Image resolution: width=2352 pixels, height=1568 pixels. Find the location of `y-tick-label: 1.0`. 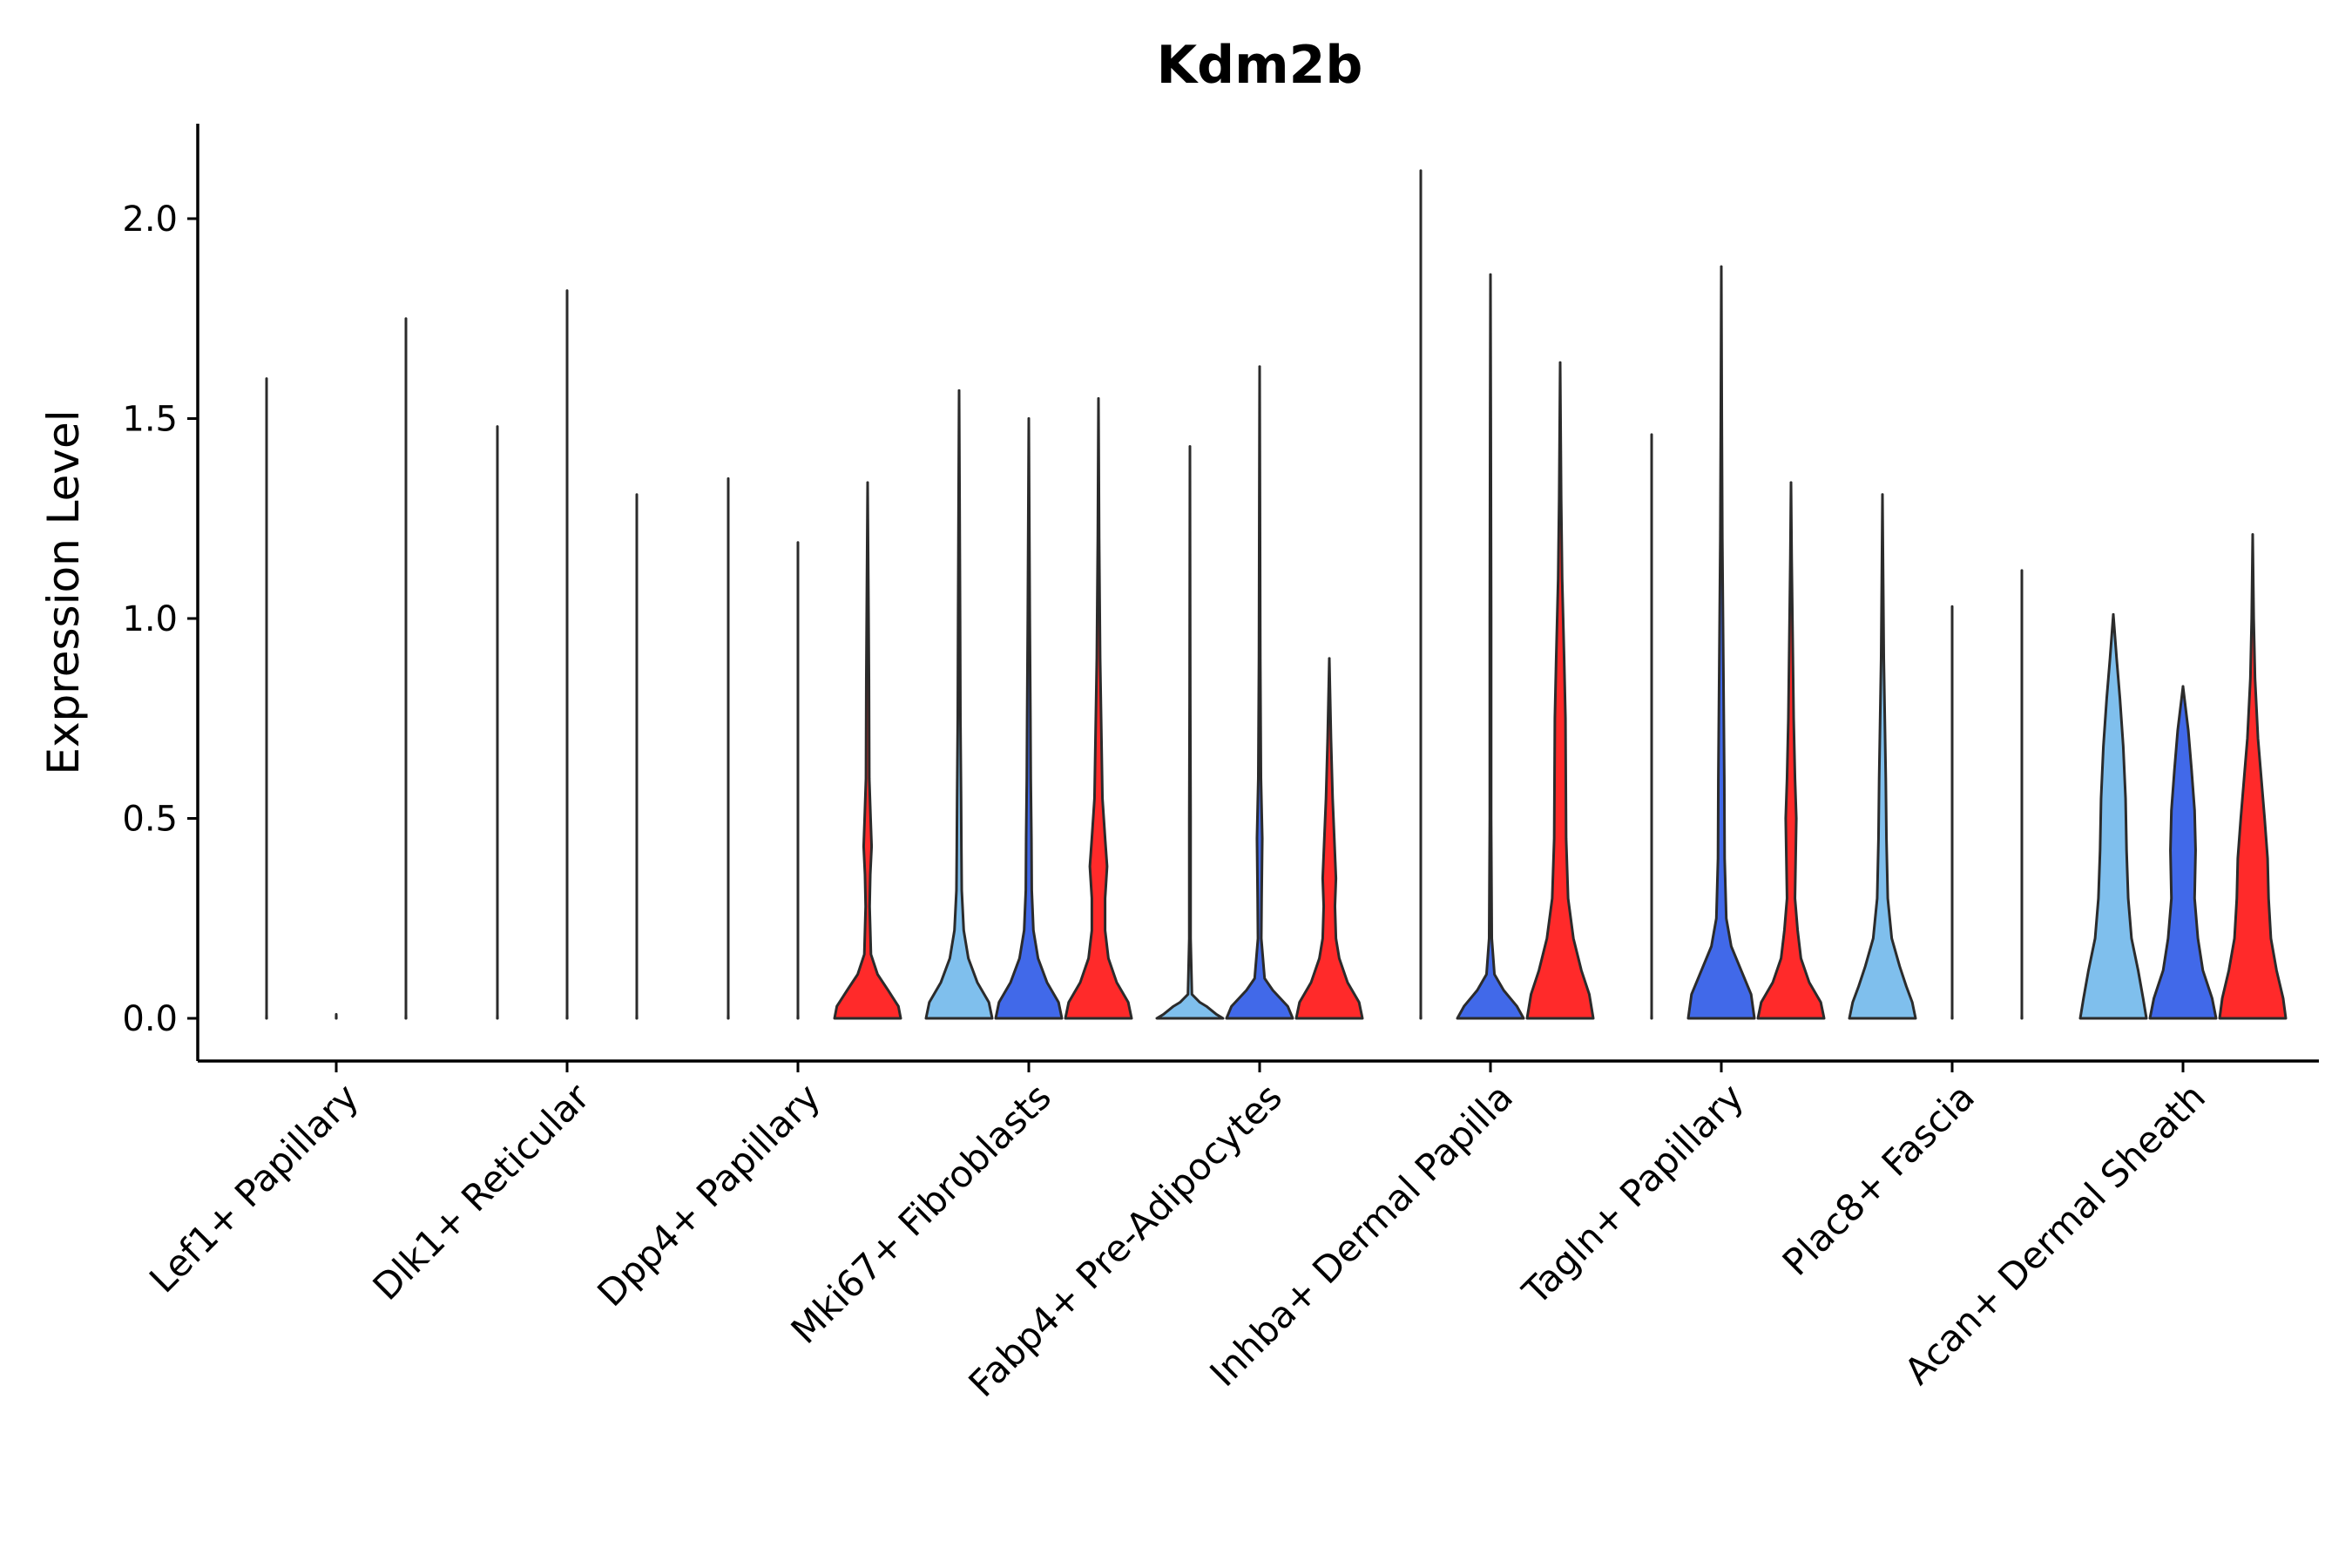

y-tick-label: 1.0 is located at coordinates (150, 619).